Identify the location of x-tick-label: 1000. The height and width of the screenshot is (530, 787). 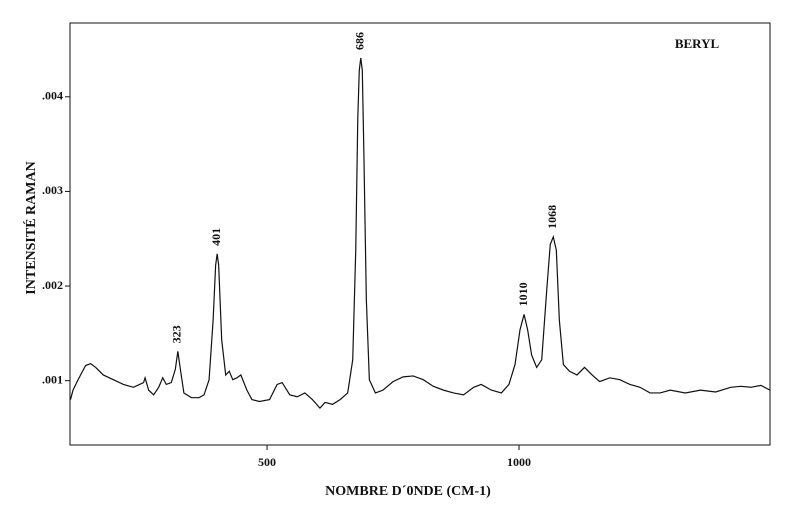
(519, 462).